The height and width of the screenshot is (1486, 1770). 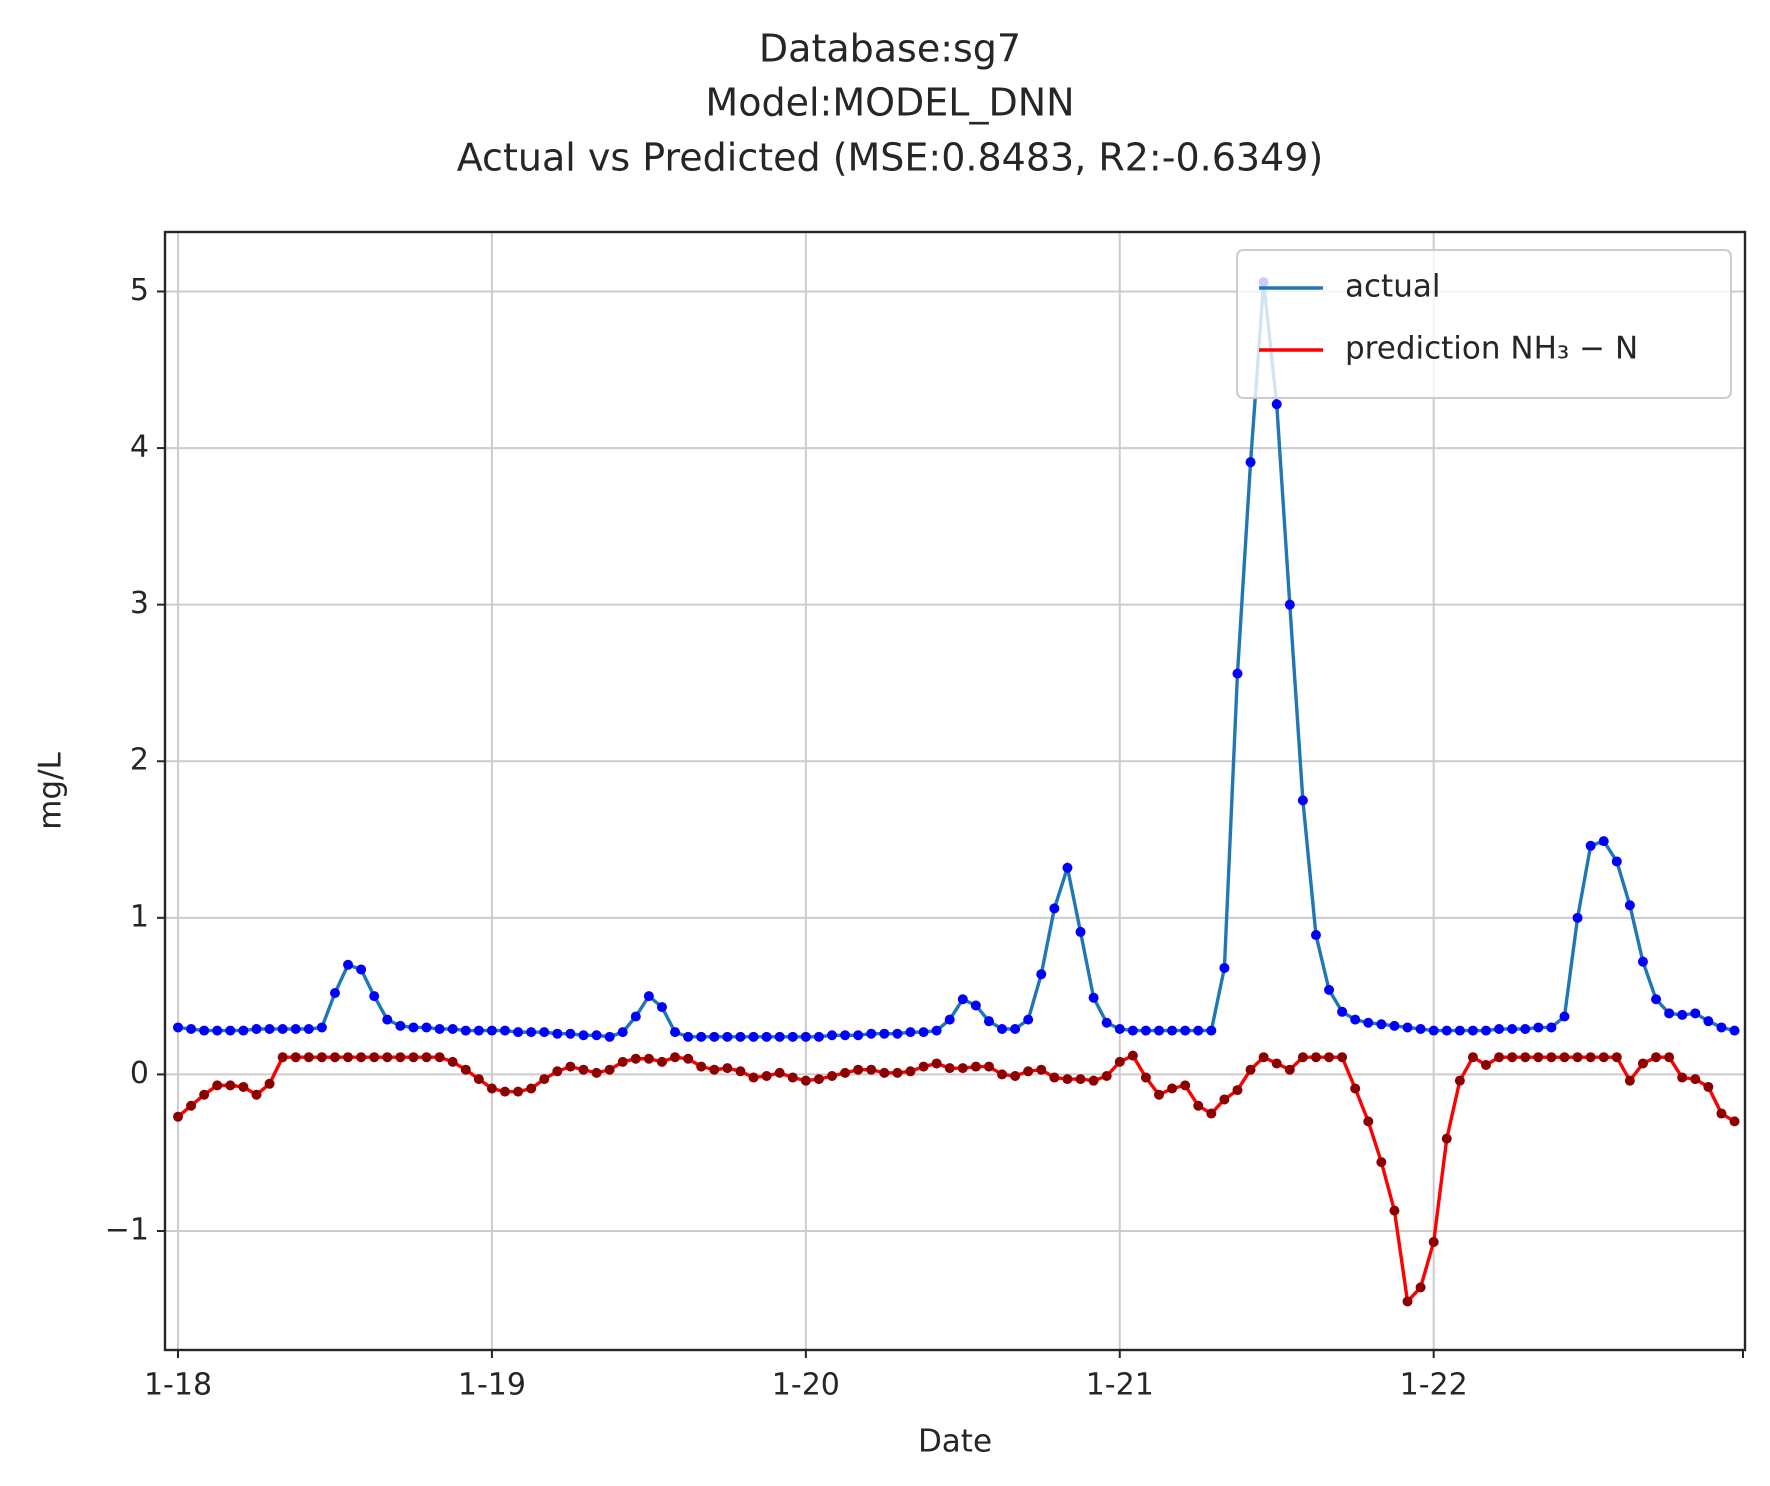 I want to click on y-axis-label: mg/L, so click(x=51, y=790).